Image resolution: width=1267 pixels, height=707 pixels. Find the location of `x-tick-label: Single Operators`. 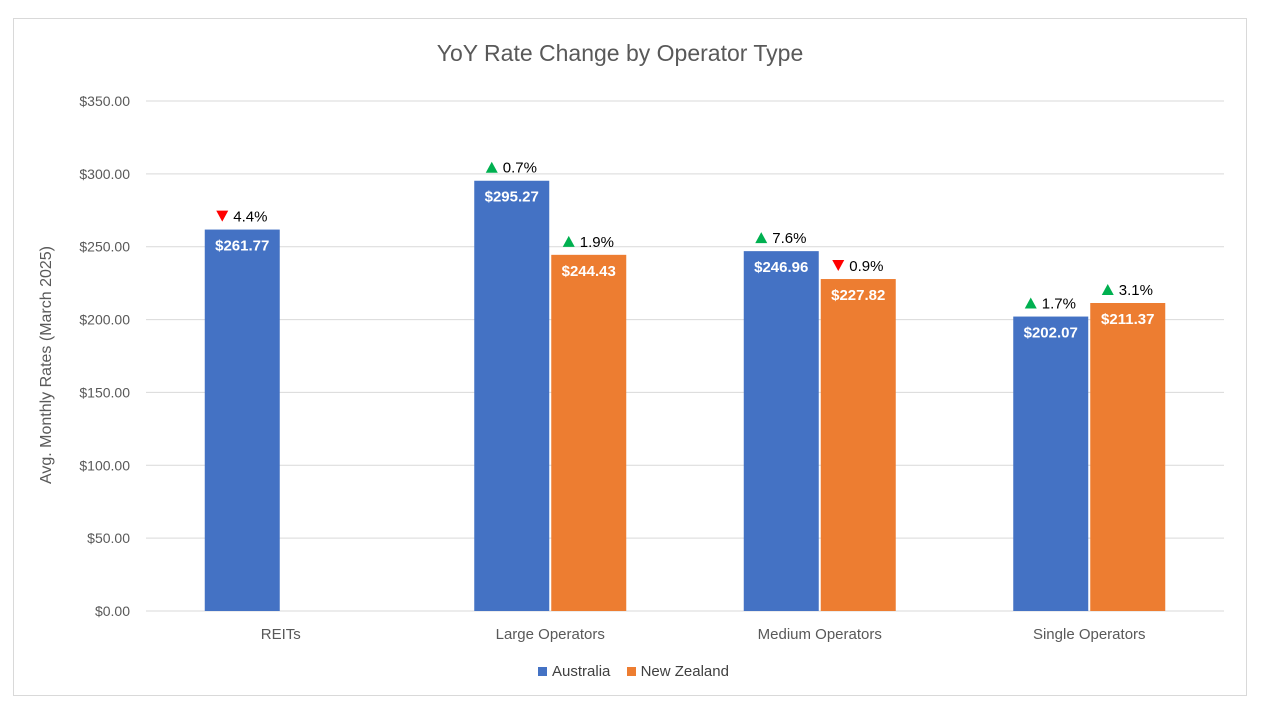

x-tick-label: Single Operators is located at coordinates (1089, 634).